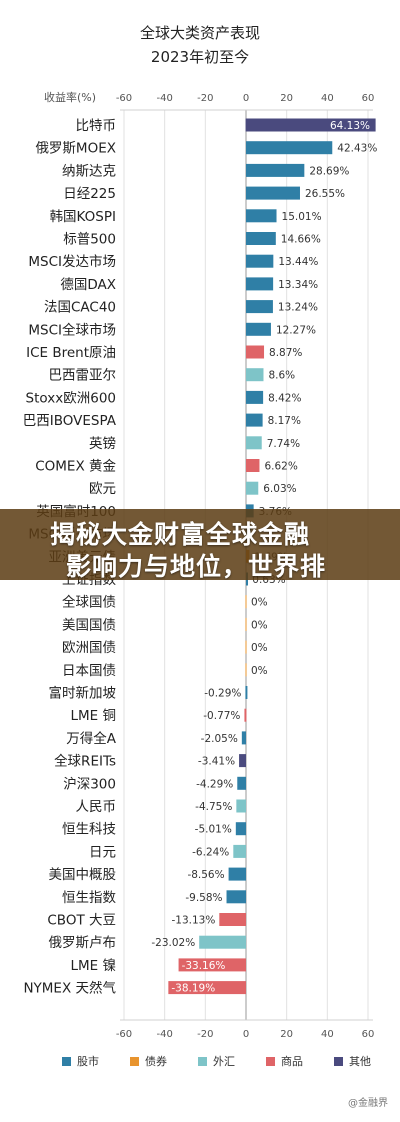 The height and width of the screenshot is (1122, 400). Describe the element at coordinates (298, 308) in the screenshot. I see `value-label: 13.24%` at that location.